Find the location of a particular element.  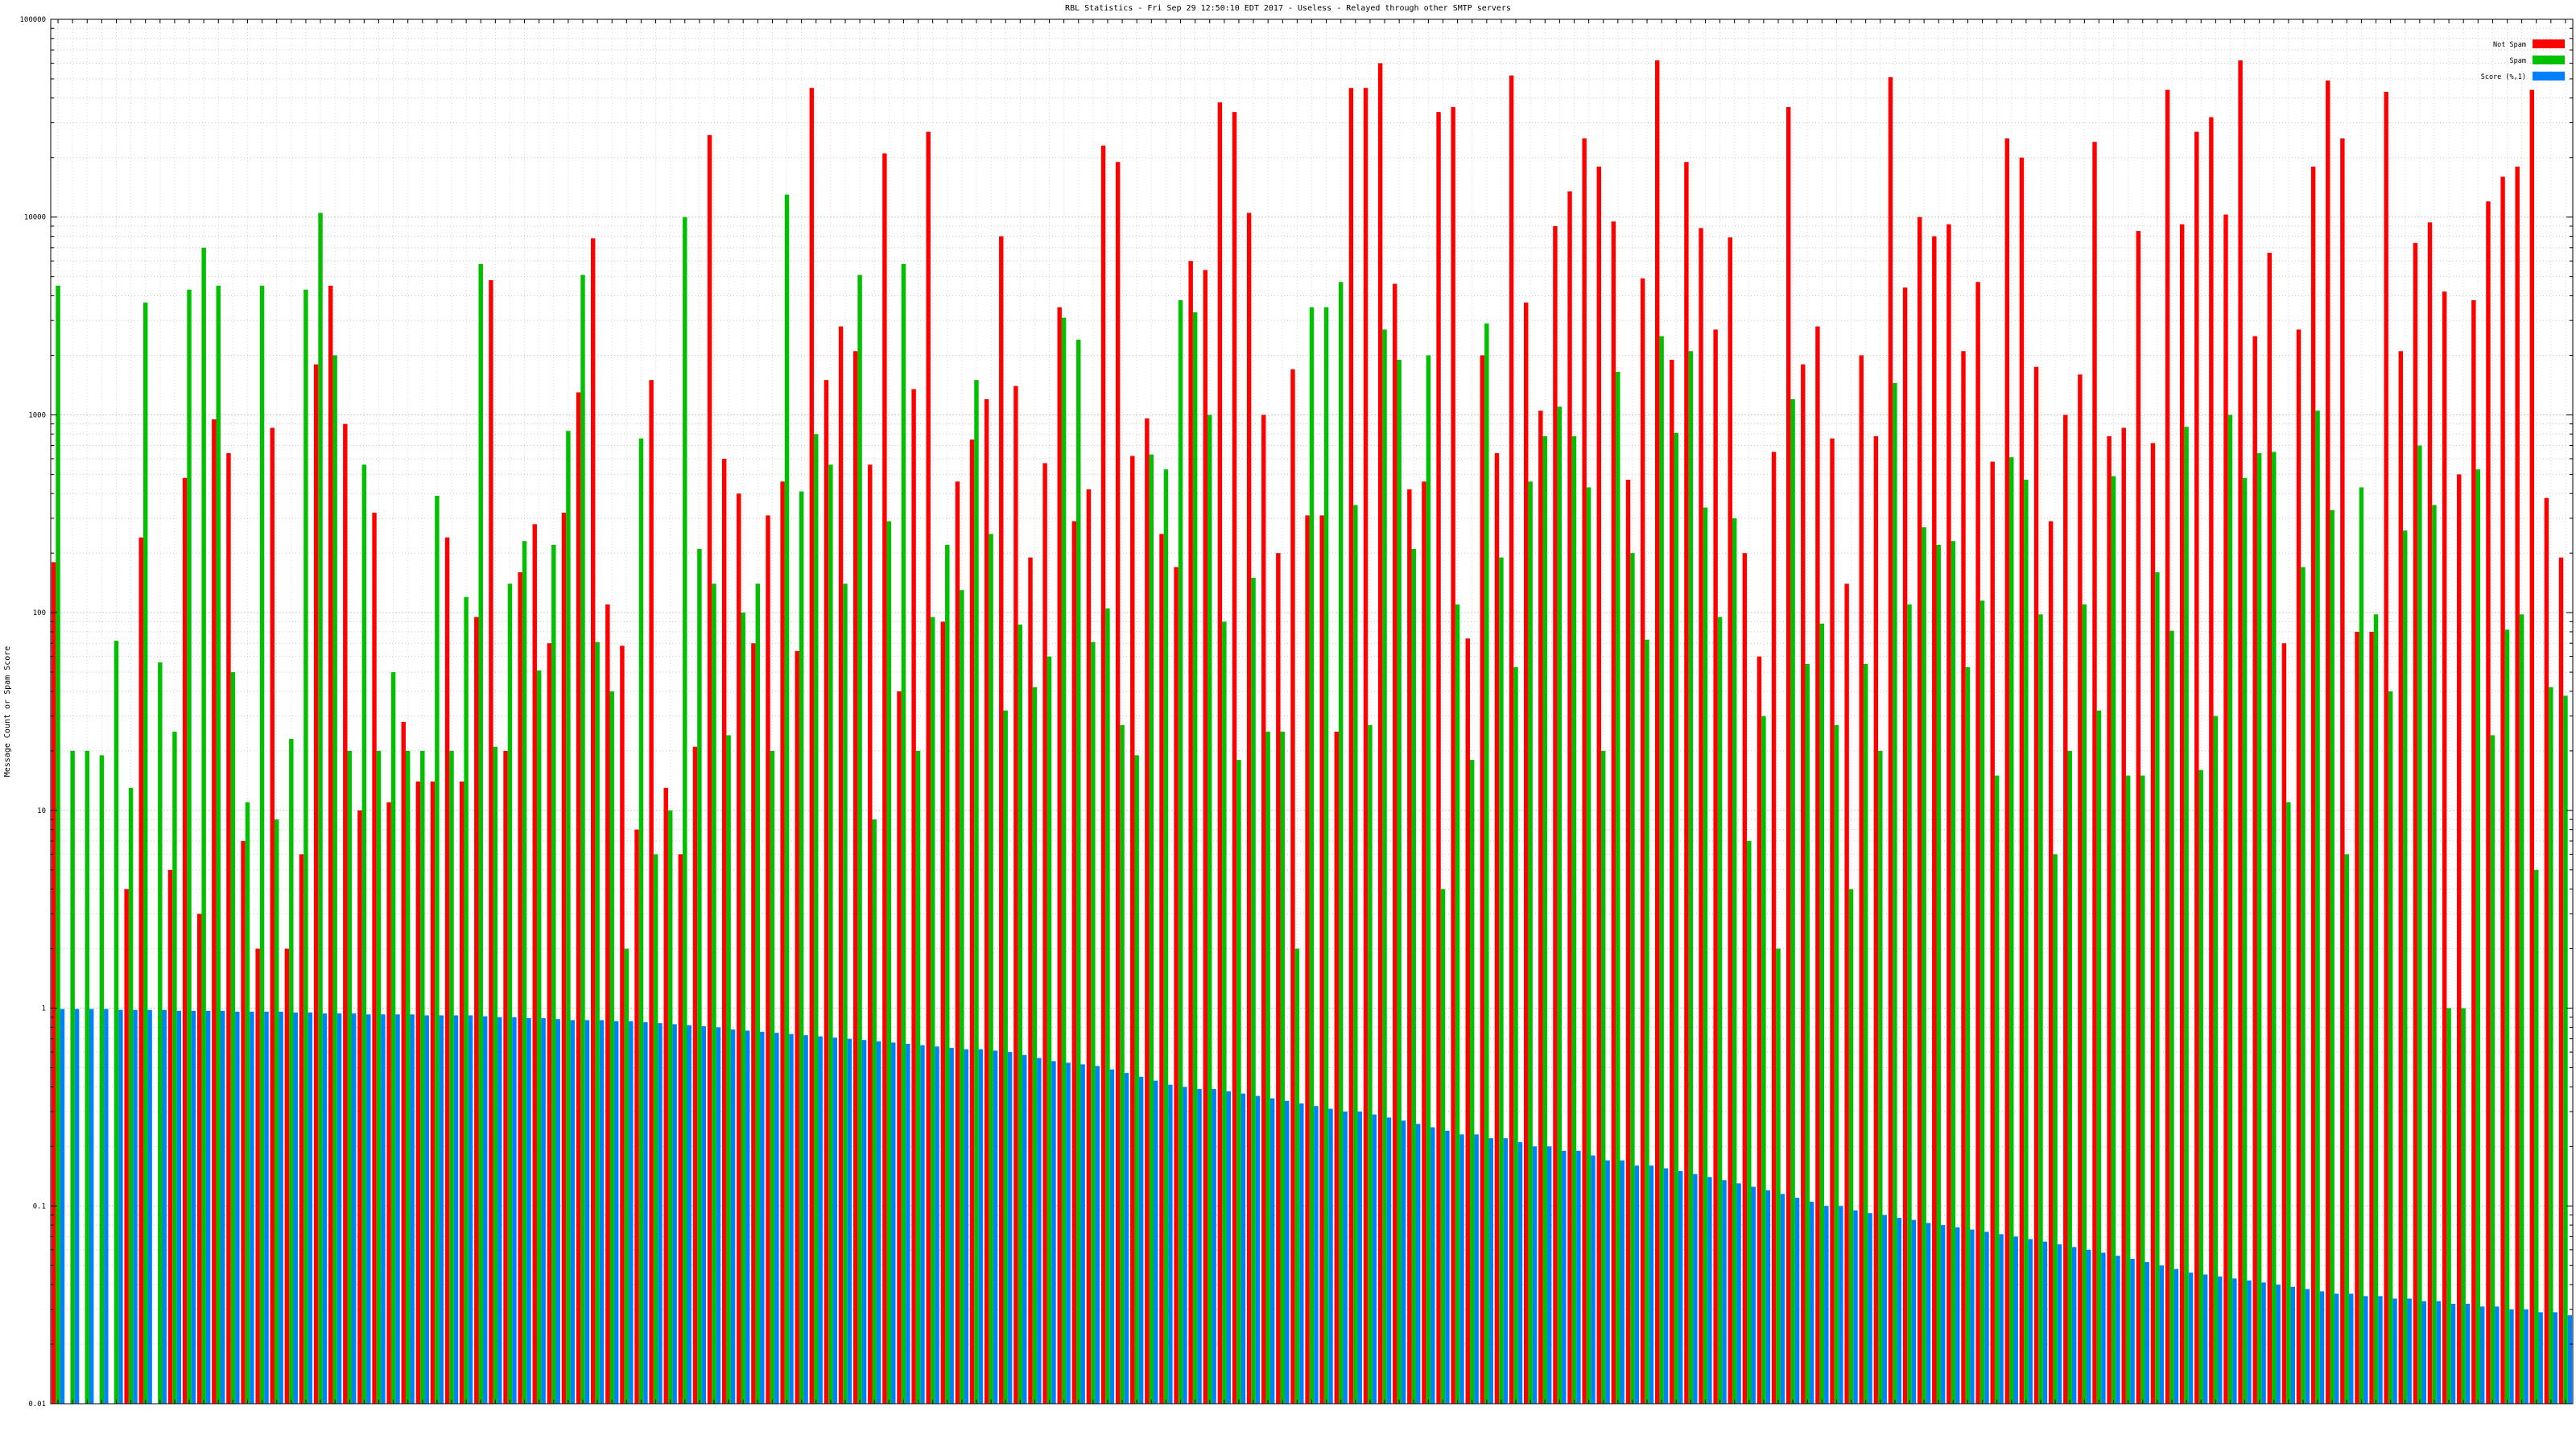

legend-swatch-not-spam is located at coordinates (2549, 44).